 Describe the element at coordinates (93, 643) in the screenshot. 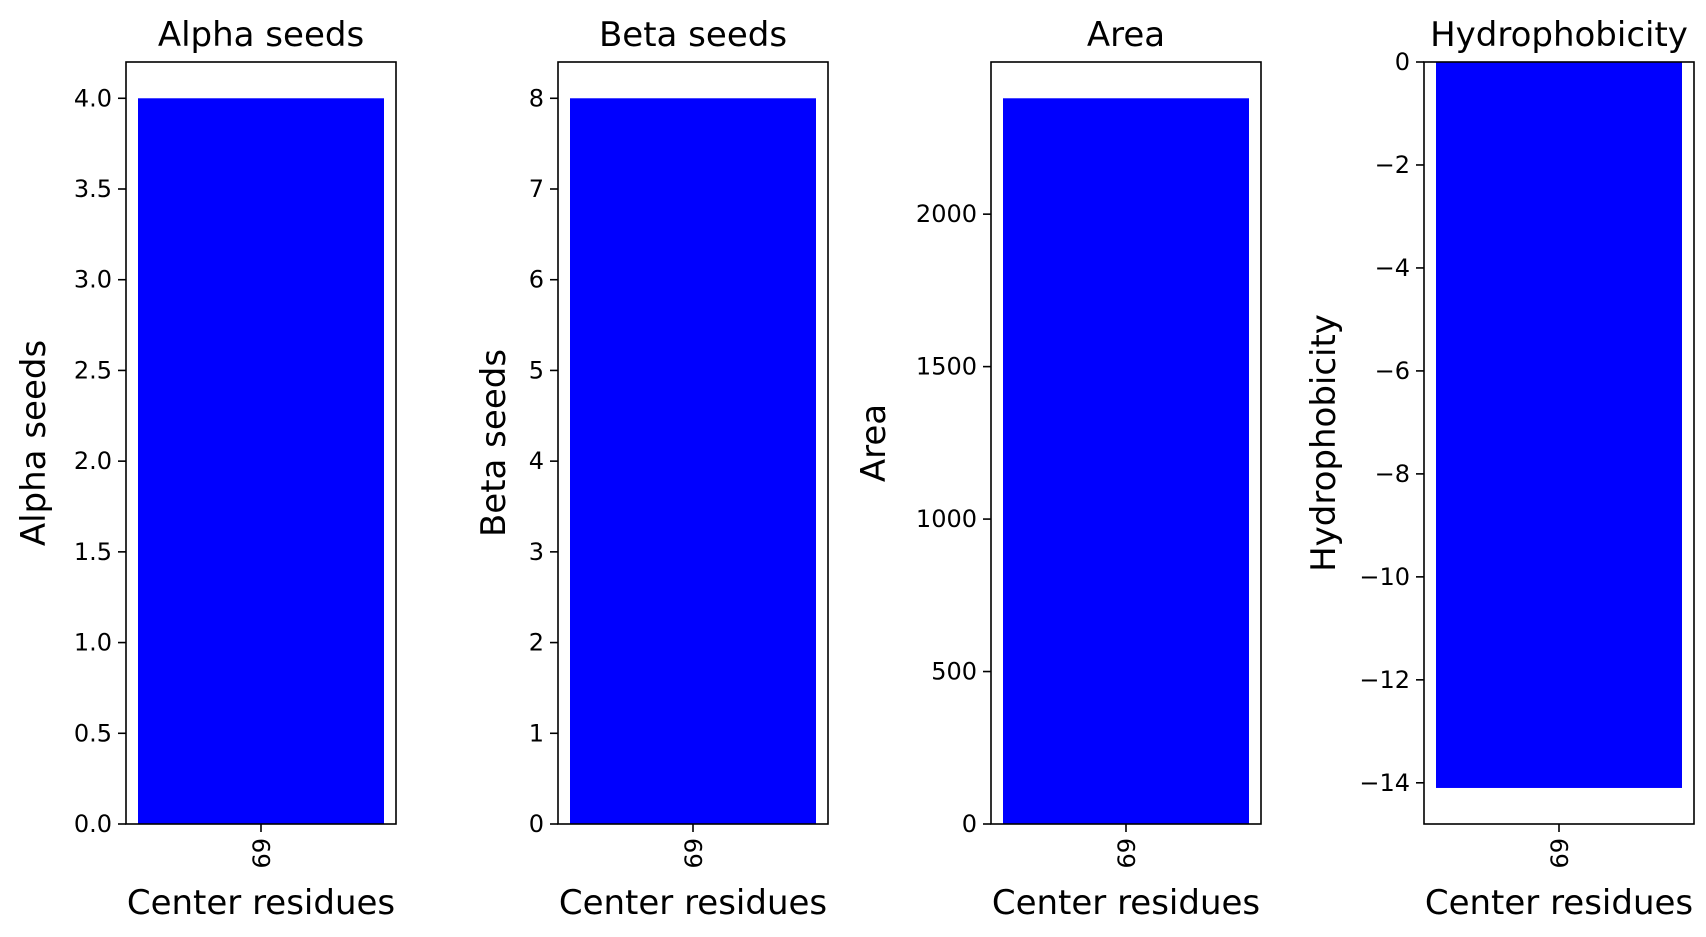

I see `y-tick-label: 1.0` at that location.